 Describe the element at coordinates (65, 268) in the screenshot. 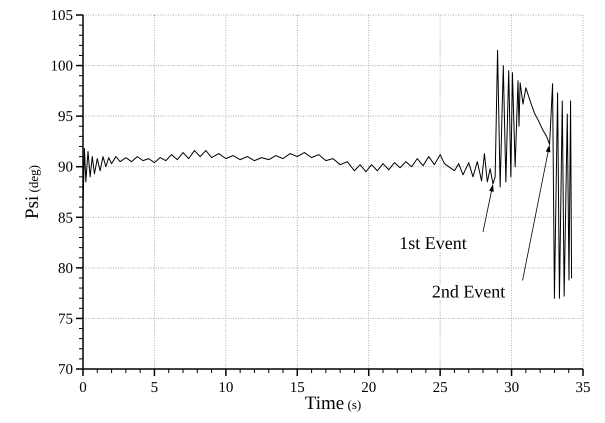

I see `y-tick-label: 80` at that location.